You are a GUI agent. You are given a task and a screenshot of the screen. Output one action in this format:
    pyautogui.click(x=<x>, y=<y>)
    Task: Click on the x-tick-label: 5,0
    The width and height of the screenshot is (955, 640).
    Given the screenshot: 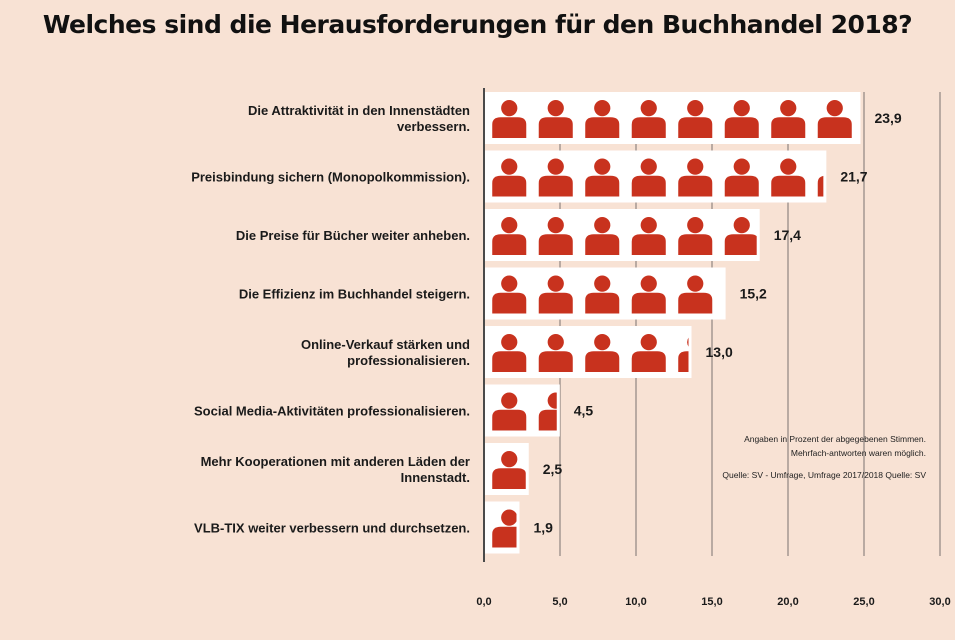 What is the action you would take?
    pyautogui.click(x=559, y=602)
    